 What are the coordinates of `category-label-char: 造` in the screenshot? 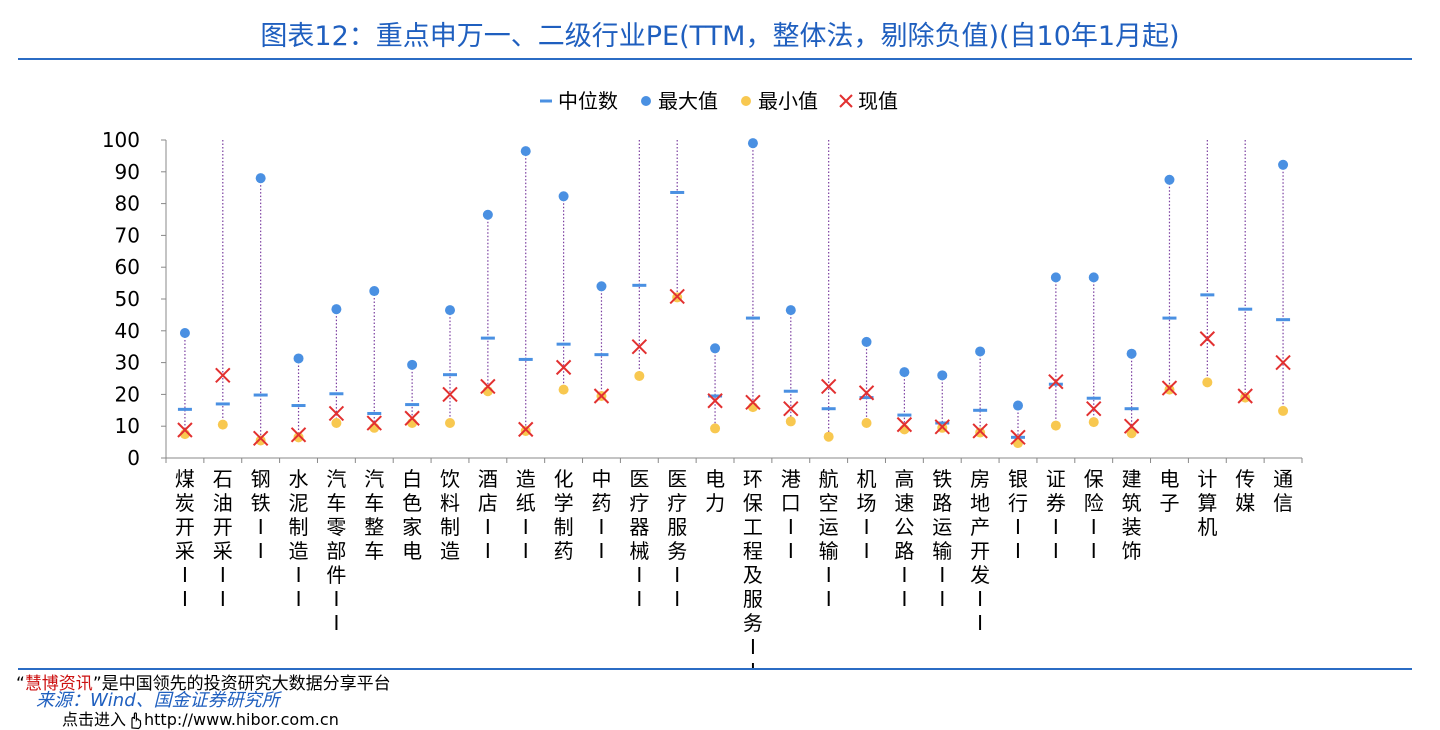 It's located at (450, 551).